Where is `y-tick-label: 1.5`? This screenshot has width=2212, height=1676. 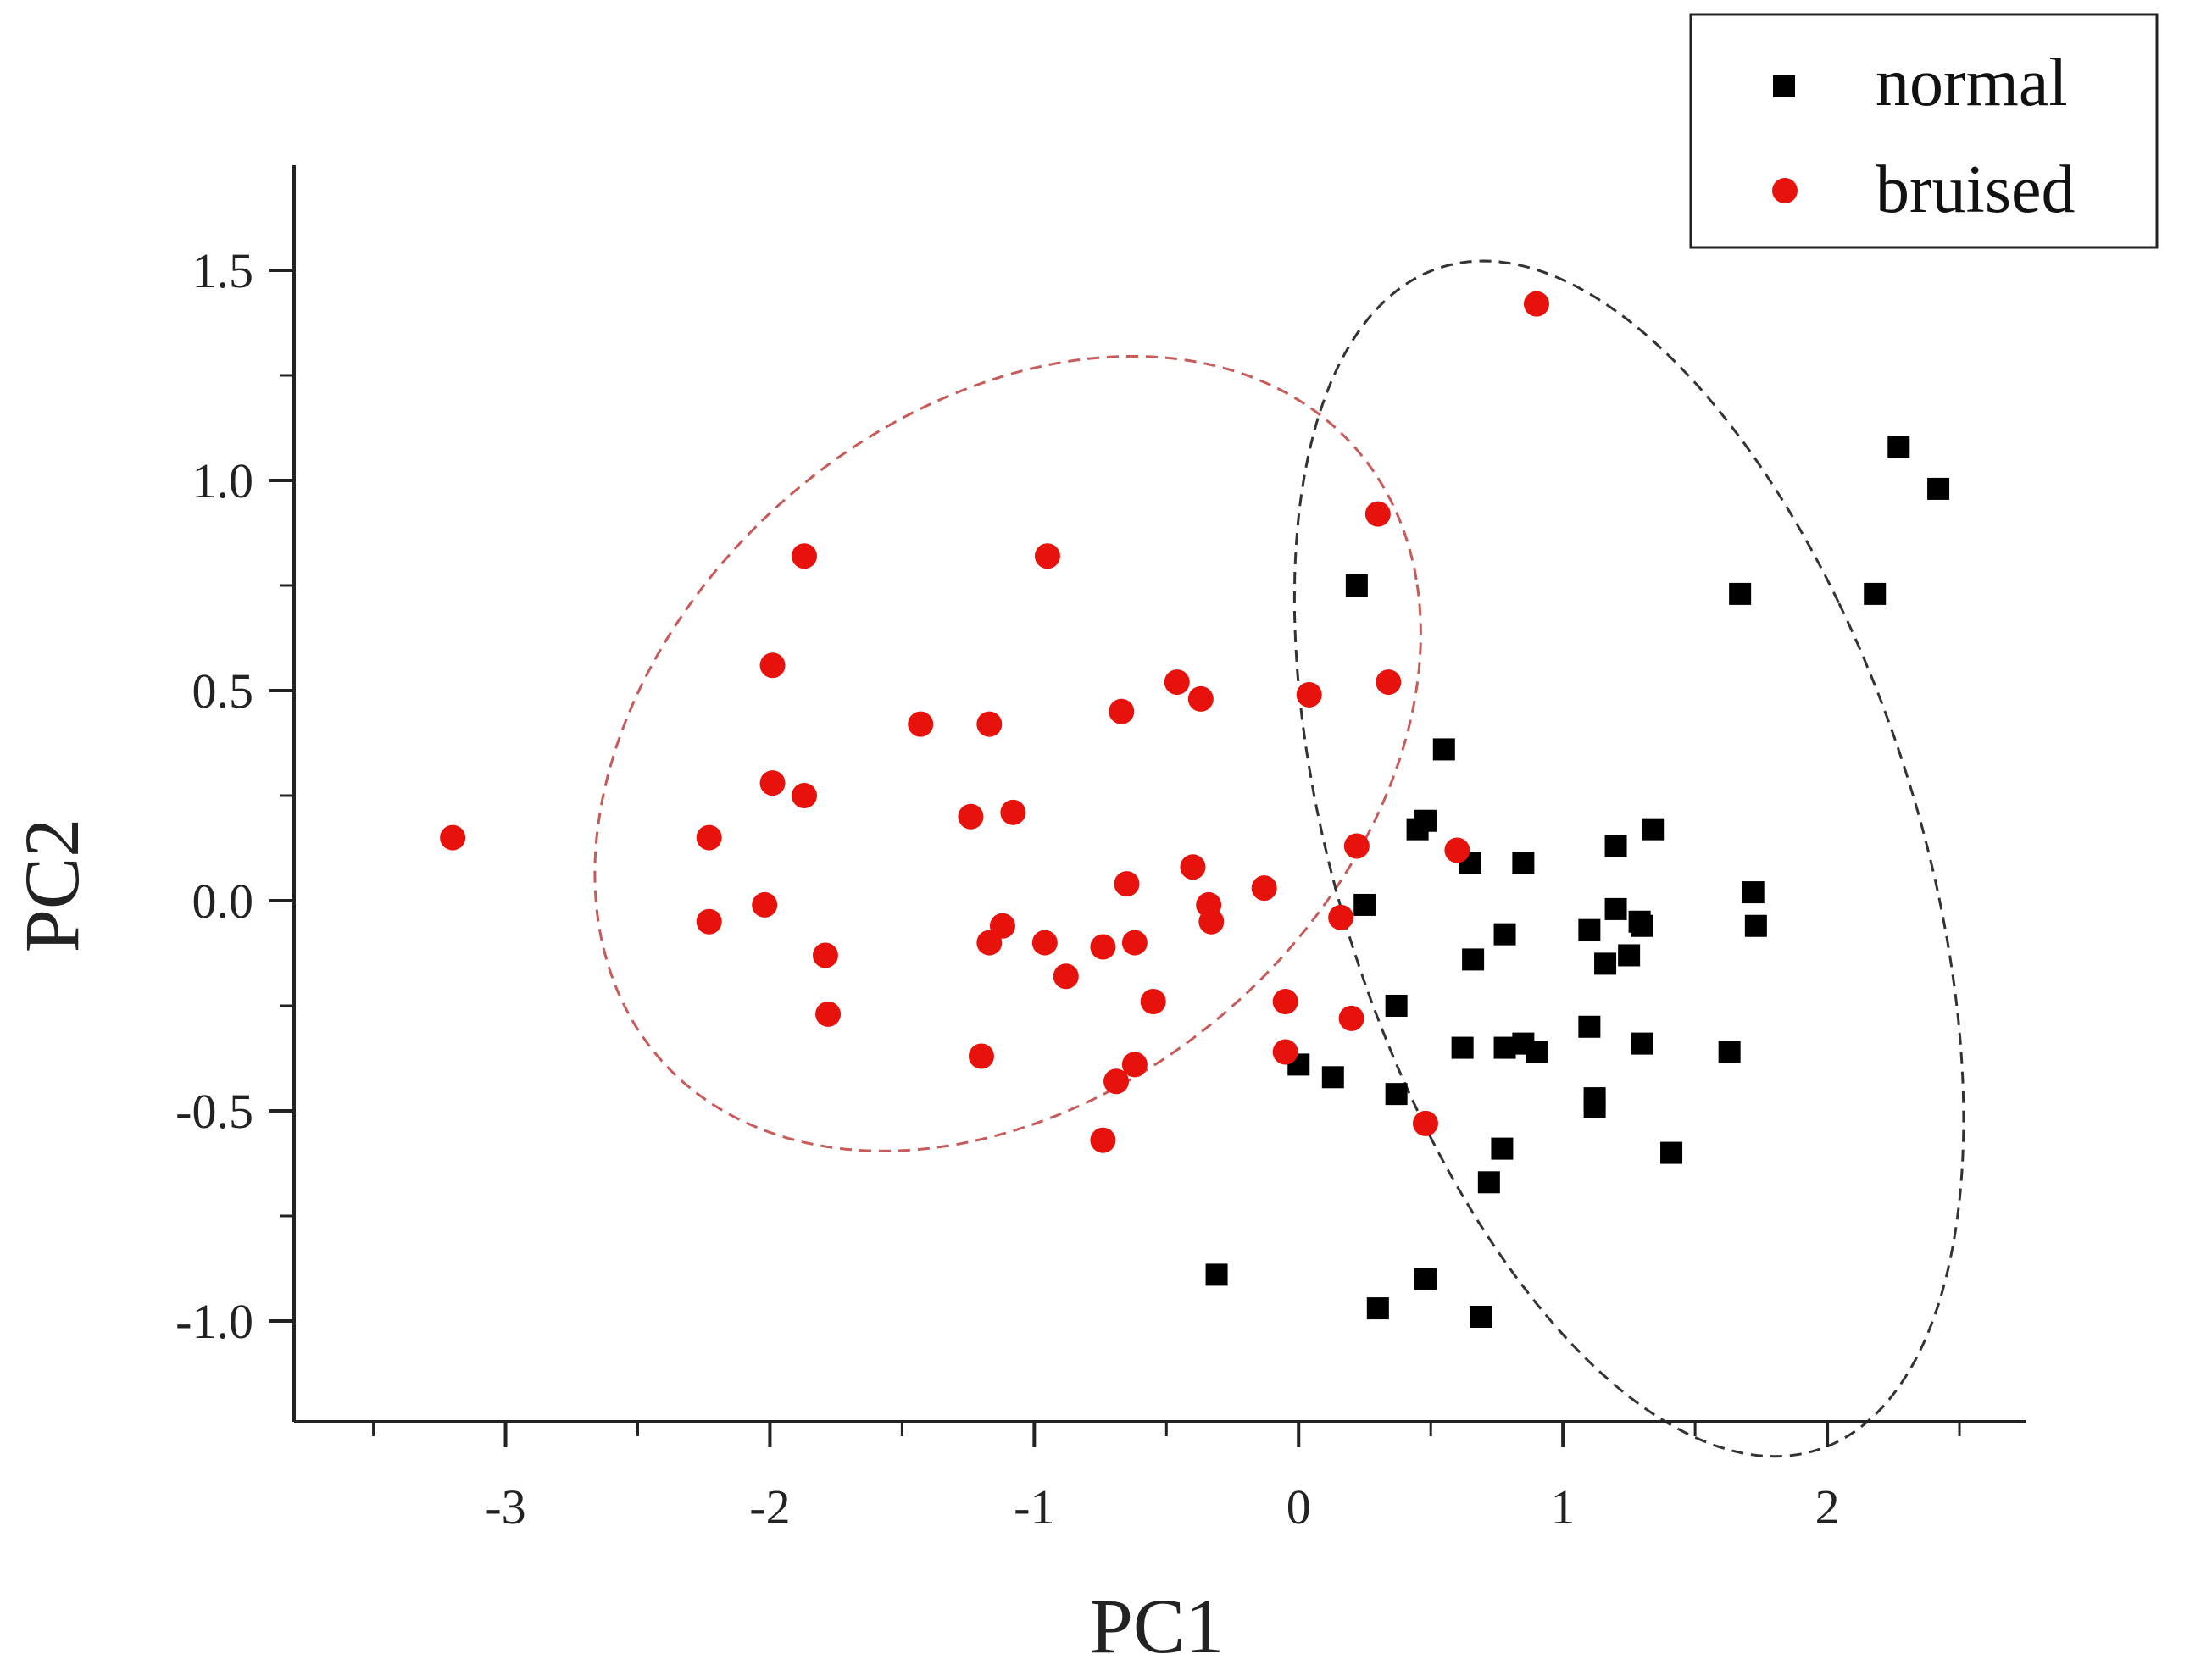 y-tick-label: 1.5 is located at coordinates (223, 271).